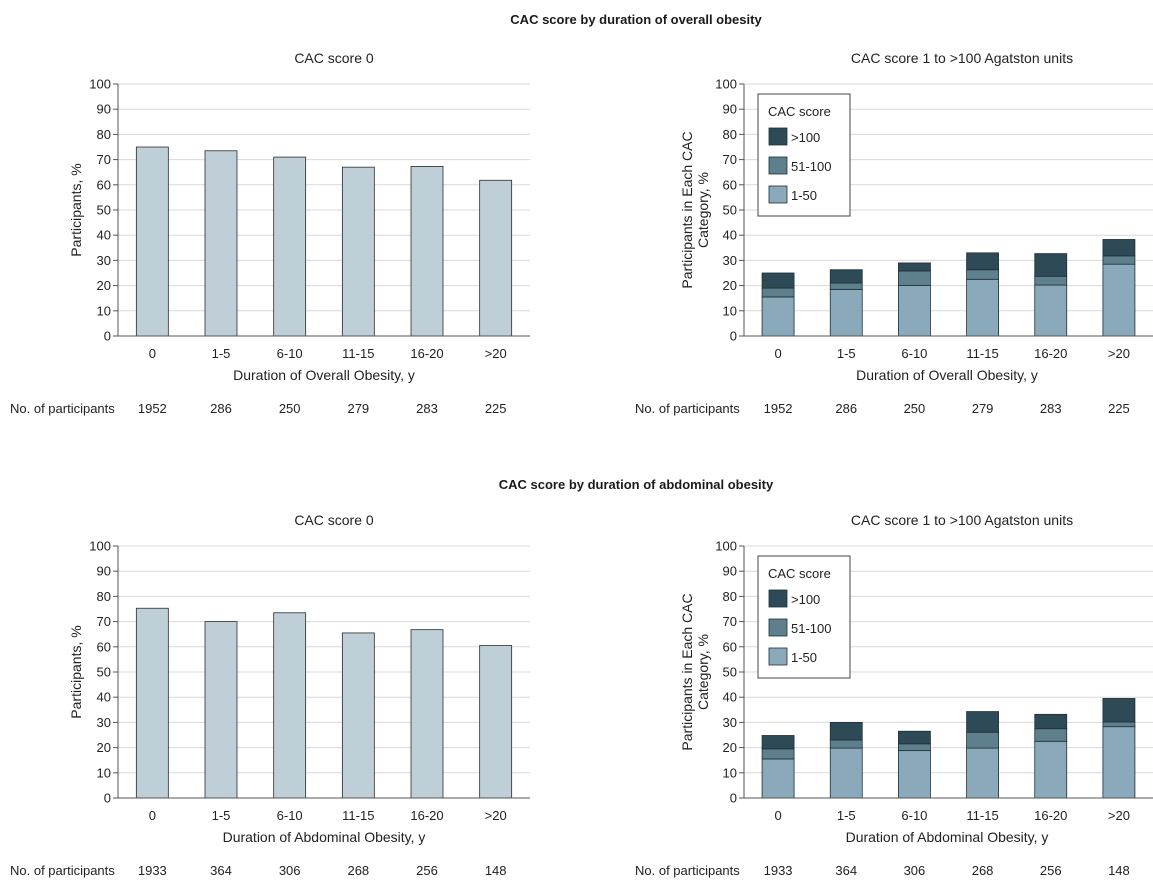  Describe the element at coordinates (799, 111) in the screenshot. I see `legend-title: CAC score` at that location.